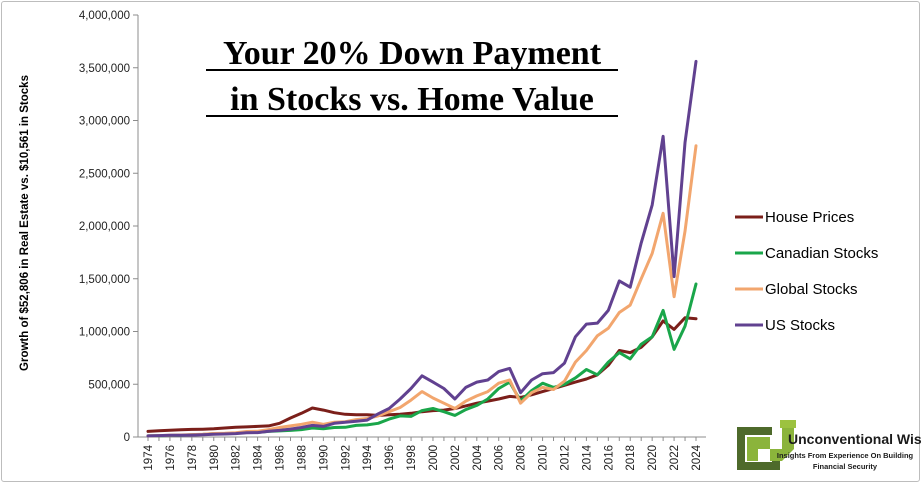 This screenshot has width=921, height=483. I want to click on x-tick-label: 2000, so click(434, 458).